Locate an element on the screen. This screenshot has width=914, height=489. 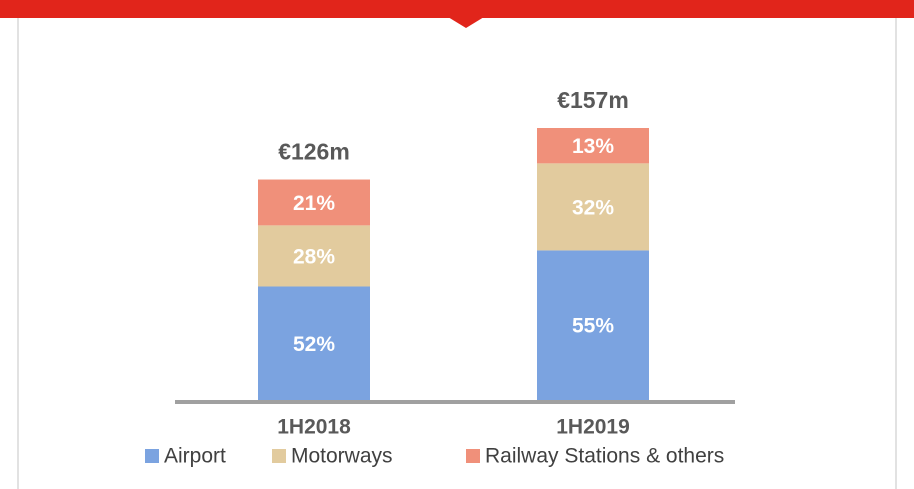
x-tick-label: 1H2018 is located at coordinates (314, 427).